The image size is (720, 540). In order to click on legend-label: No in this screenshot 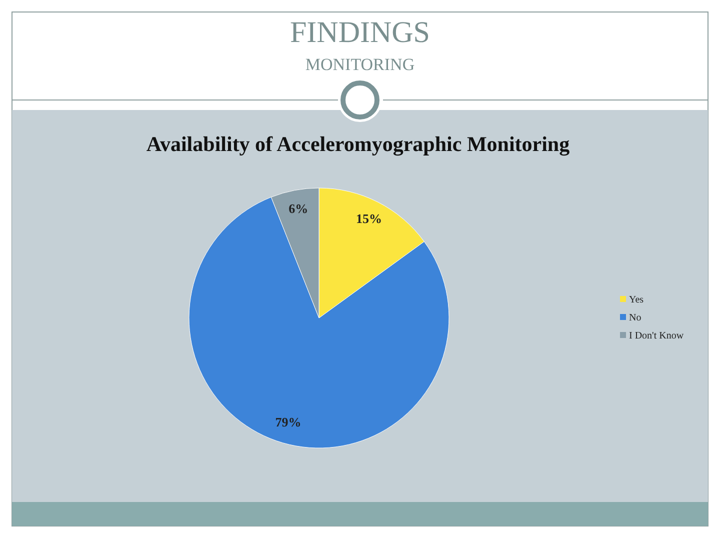, I will do `click(635, 318)`.